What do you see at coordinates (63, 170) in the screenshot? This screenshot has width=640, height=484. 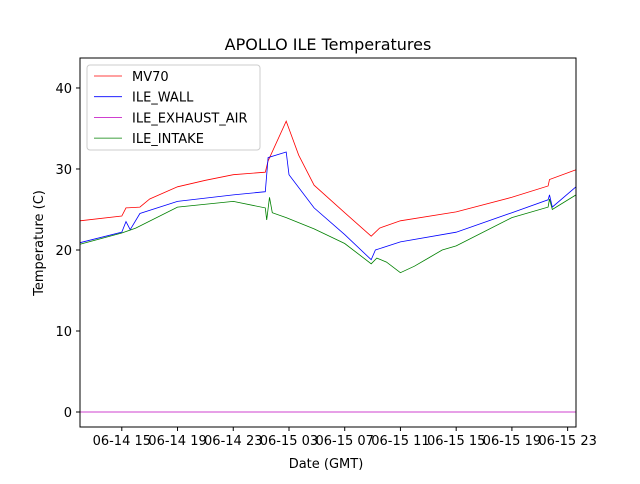 I see `y-tick-label: 30` at bounding box center [63, 170].